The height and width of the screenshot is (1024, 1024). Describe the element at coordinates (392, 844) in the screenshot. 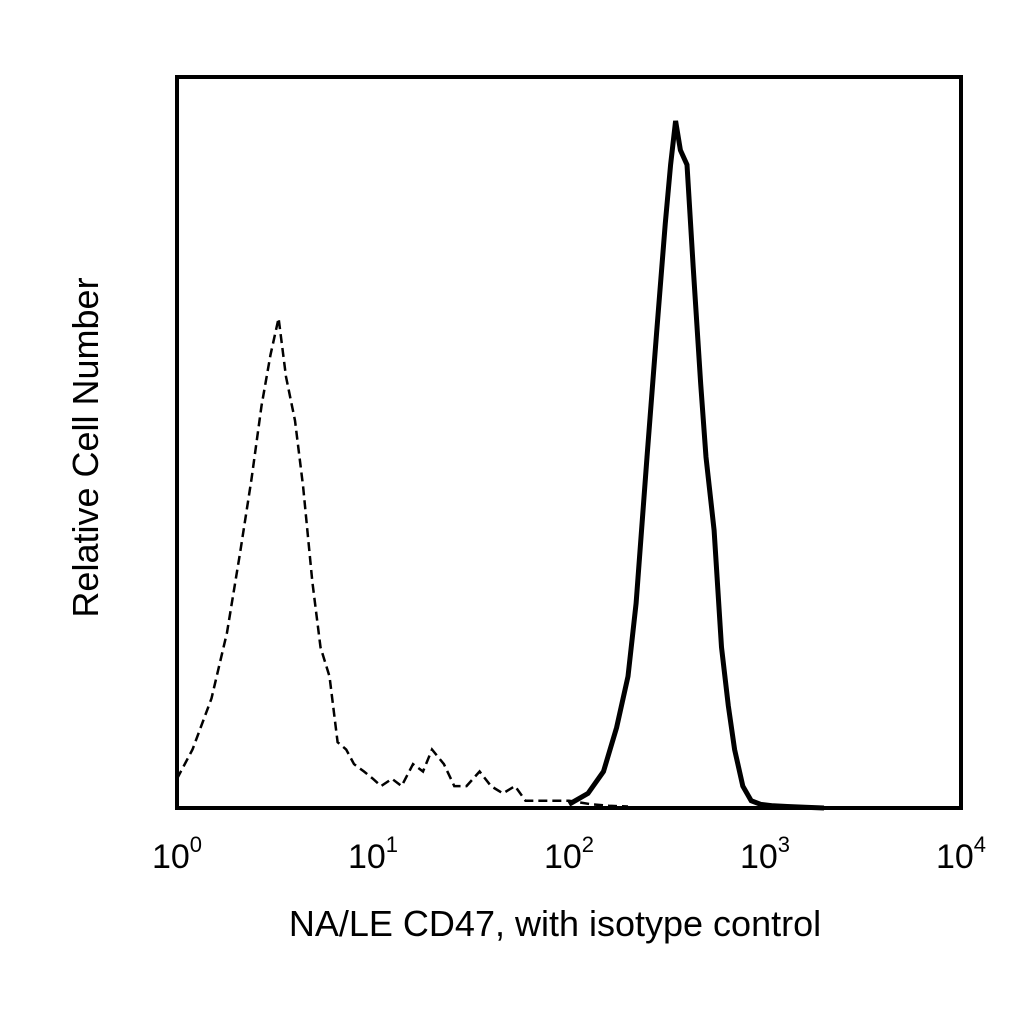

I see `x-tick-exponent: 1` at that location.